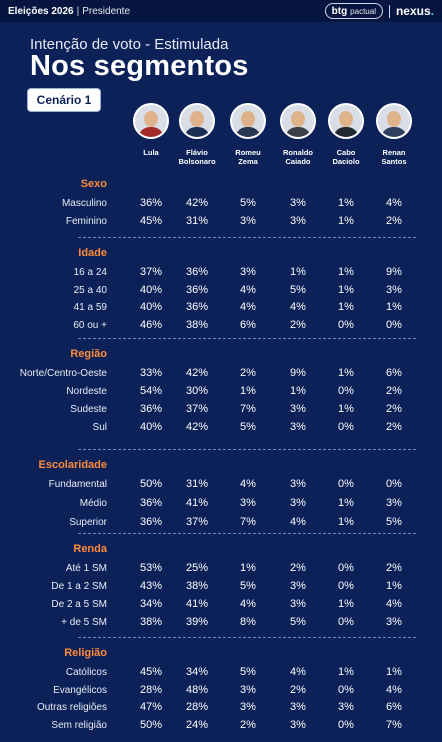 This screenshot has width=442, height=742. What do you see at coordinates (197, 568) in the screenshot?
I see `value-cell: 25%` at bounding box center [197, 568].